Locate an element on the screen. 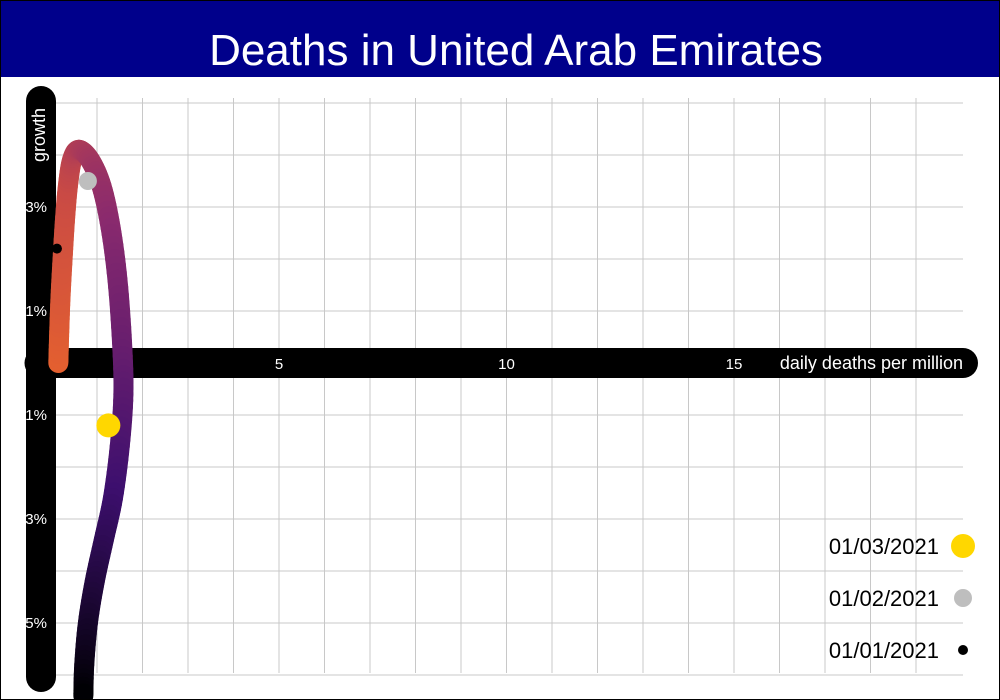  chart-title: Deaths in United Arab Emirates is located at coordinates (516, 50).